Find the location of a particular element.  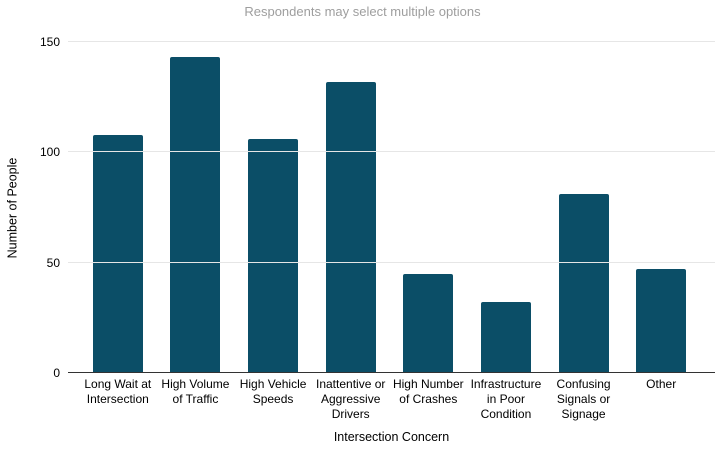

x-tick-label-inattentive-or-aggressive-drivers: Inattentive or Aggressive Drivers is located at coordinates (351, 399).